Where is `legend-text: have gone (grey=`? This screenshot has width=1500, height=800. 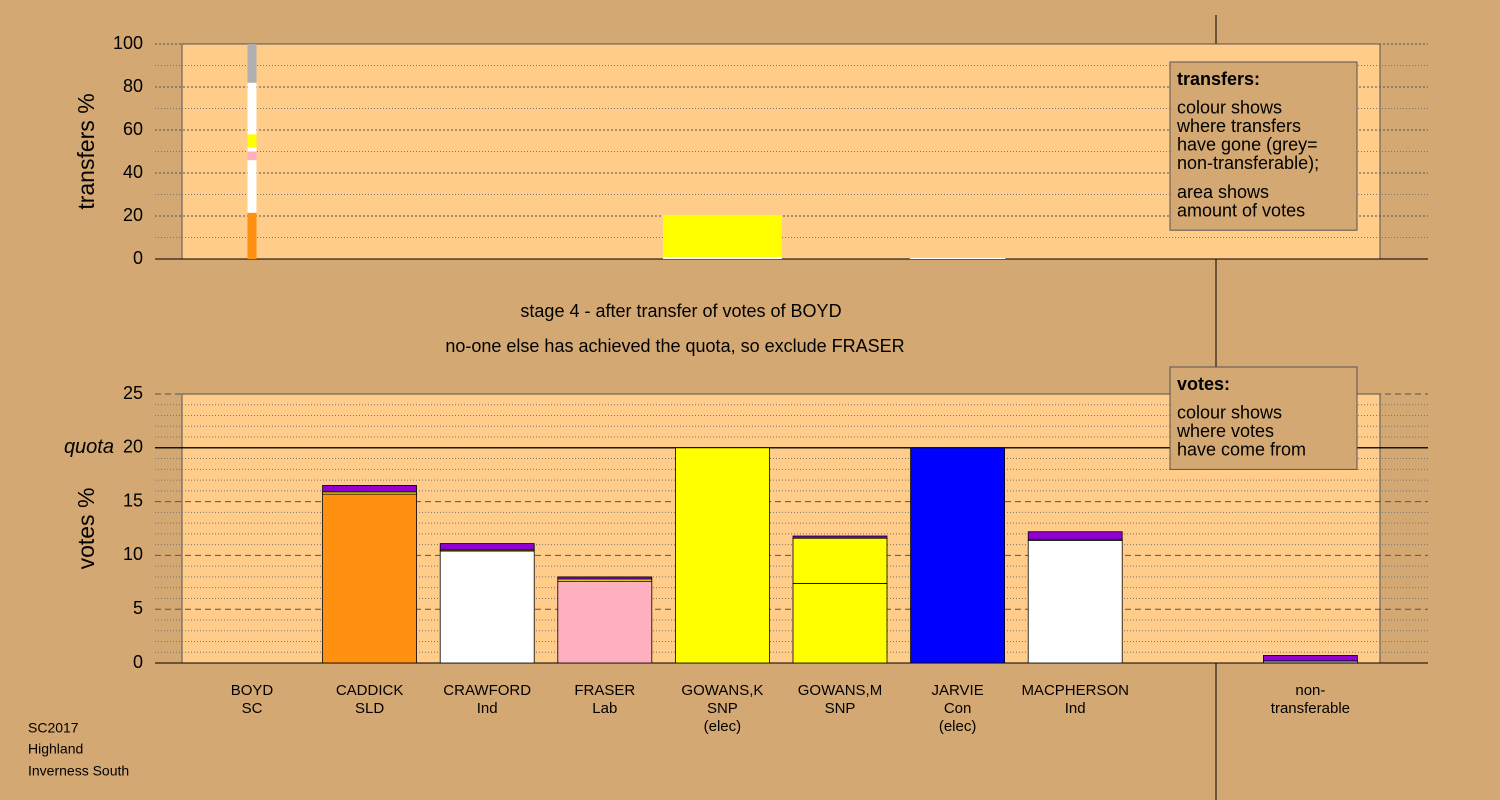 legend-text: have gone (grey= is located at coordinates (1247, 145).